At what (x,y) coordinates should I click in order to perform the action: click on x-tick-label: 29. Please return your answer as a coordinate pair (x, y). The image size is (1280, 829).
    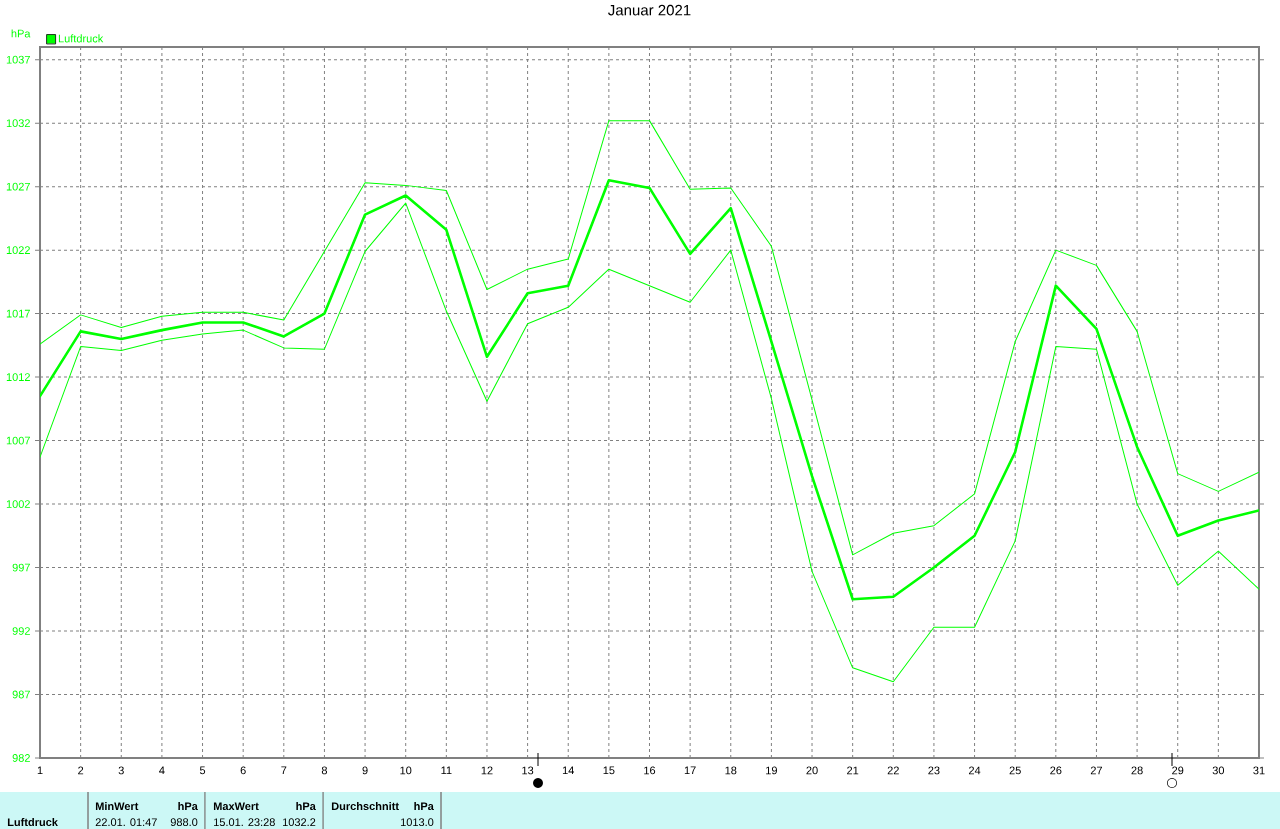
    Looking at the image, I should click on (1178, 770).